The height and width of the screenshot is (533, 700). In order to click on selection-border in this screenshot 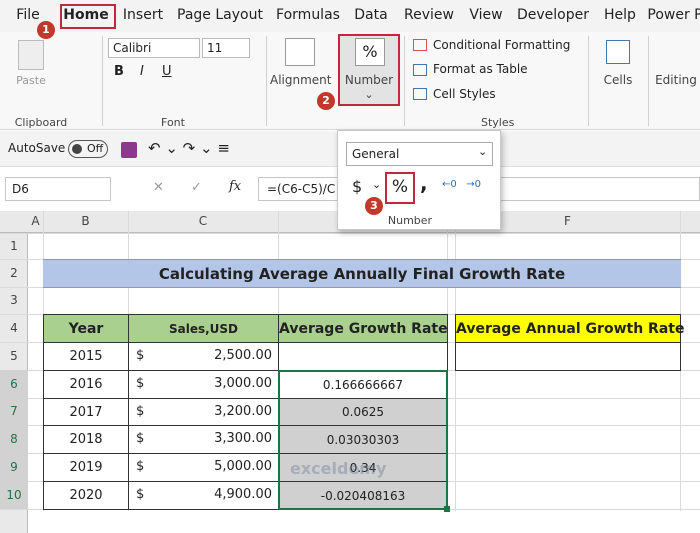, I will do `click(363, 440)`.